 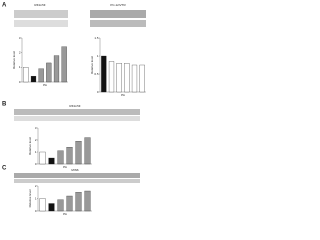 I want to click on blot-title: MIN6, so click(x=74, y=170).